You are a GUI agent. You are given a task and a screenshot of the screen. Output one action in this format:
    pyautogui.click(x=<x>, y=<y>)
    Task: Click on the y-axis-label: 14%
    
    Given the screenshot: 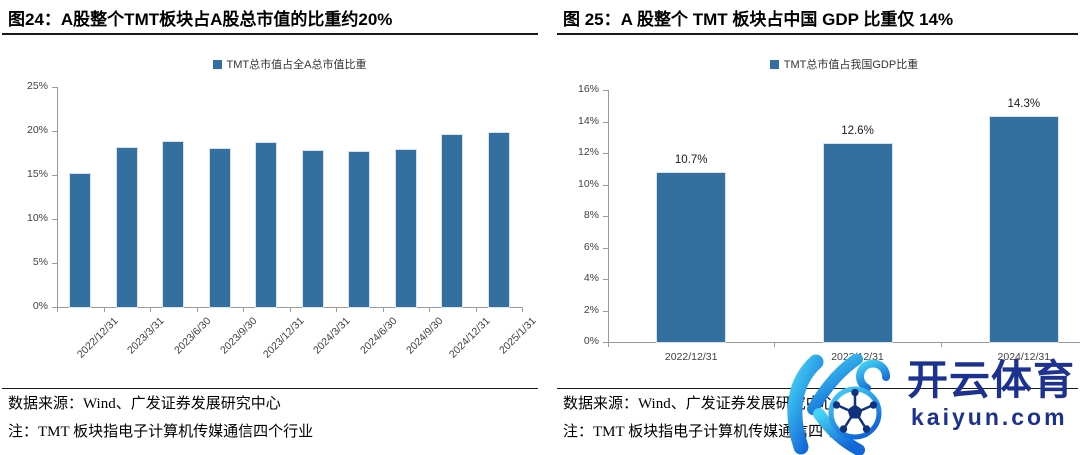 What is the action you would take?
    pyautogui.click(x=588, y=120)
    